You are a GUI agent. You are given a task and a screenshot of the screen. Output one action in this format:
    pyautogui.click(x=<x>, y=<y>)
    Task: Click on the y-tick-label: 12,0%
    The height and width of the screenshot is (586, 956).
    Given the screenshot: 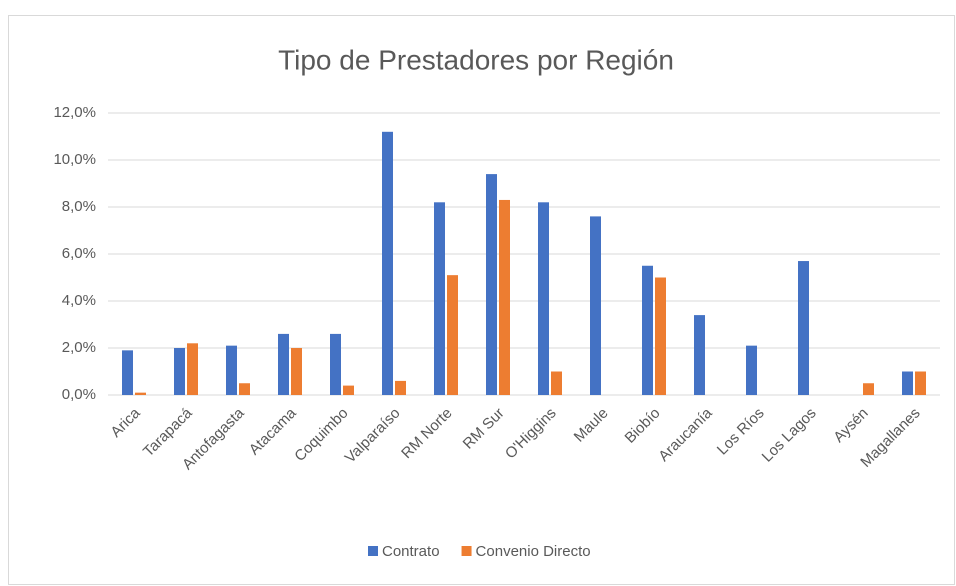 What is the action you would take?
    pyautogui.click(x=74, y=112)
    